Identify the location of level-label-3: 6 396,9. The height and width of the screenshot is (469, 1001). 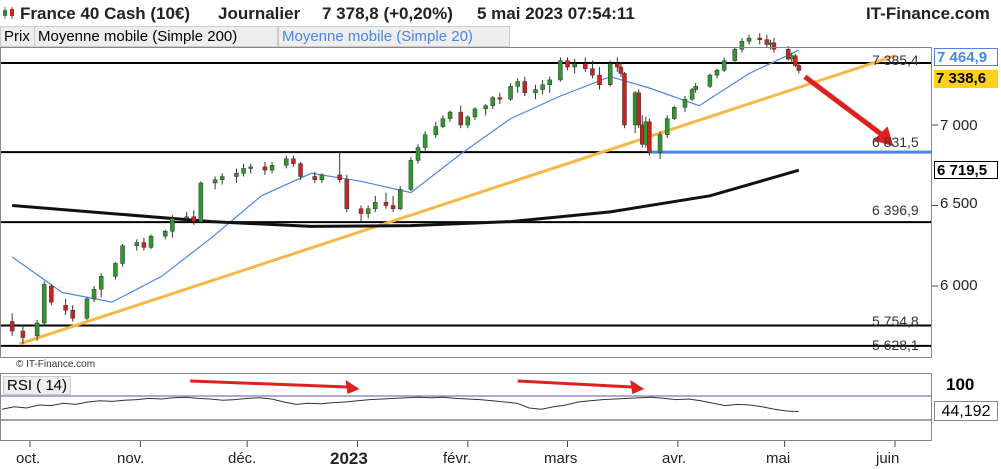
(895, 210).